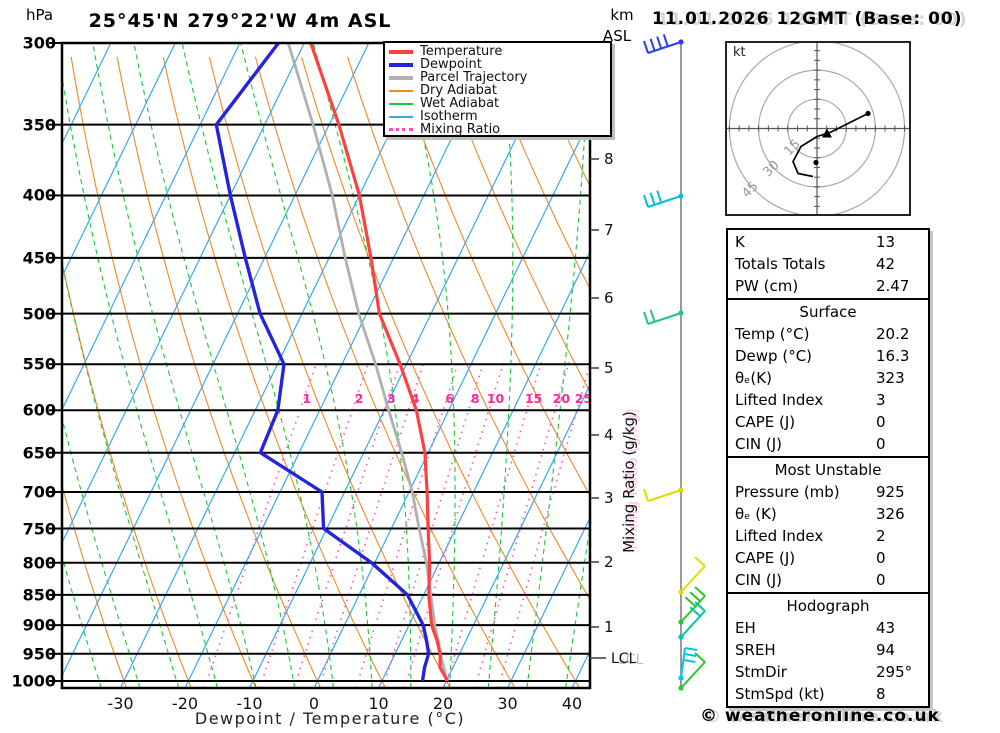 The image size is (1000, 733). What do you see at coordinates (617, 36) in the screenshot?
I see `asl-unit-label: ASL` at bounding box center [617, 36].